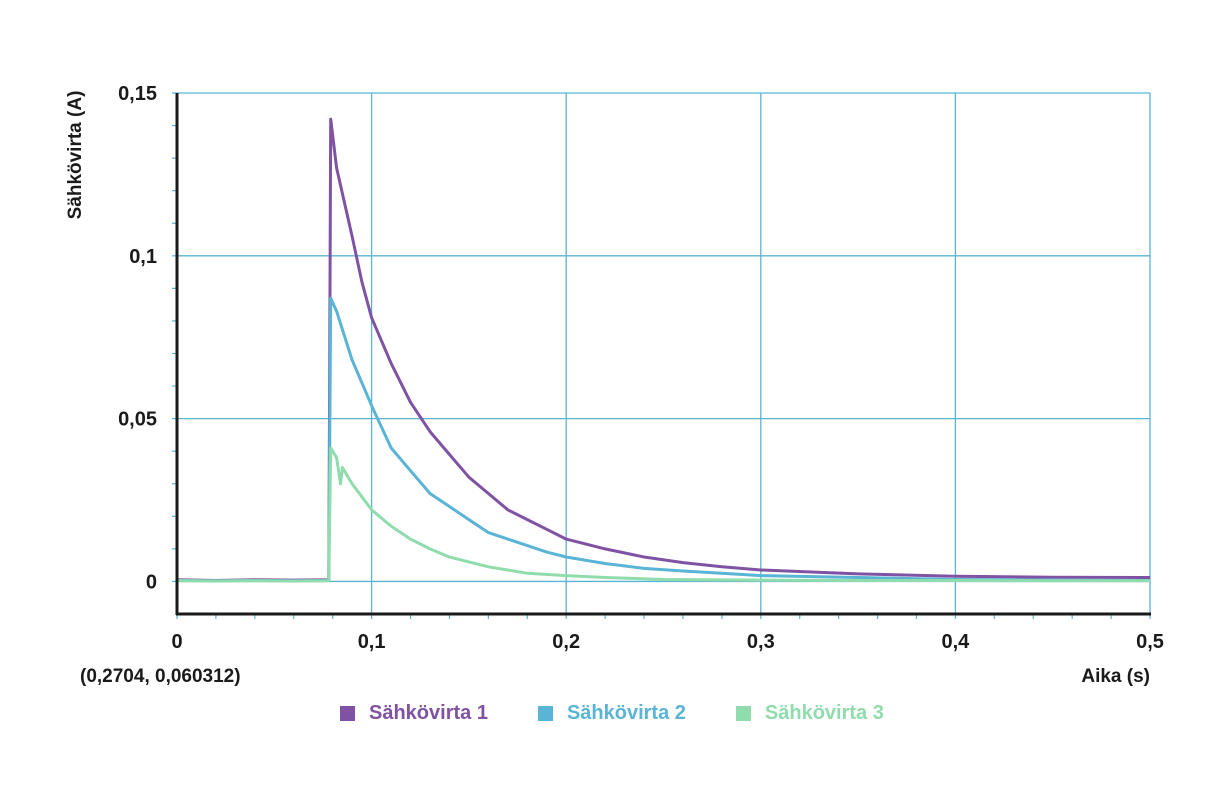 Image resolution: width=1223 pixels, height=800 pixels. Describe the element at coordinates (176, 642) in the screenshot. I see `x-tick-label: 0` at that location.